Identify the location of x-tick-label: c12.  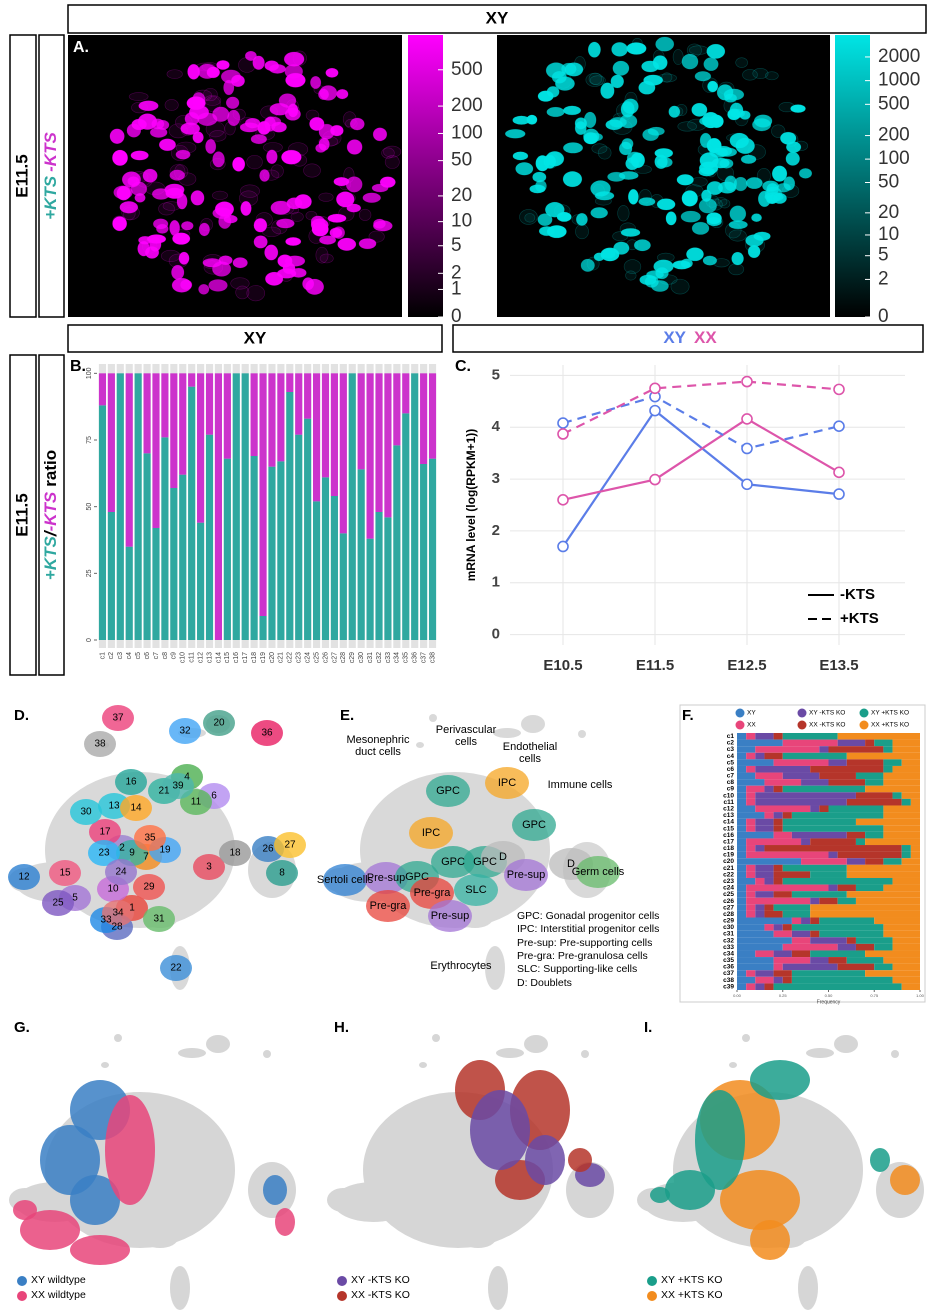
(200, 657).